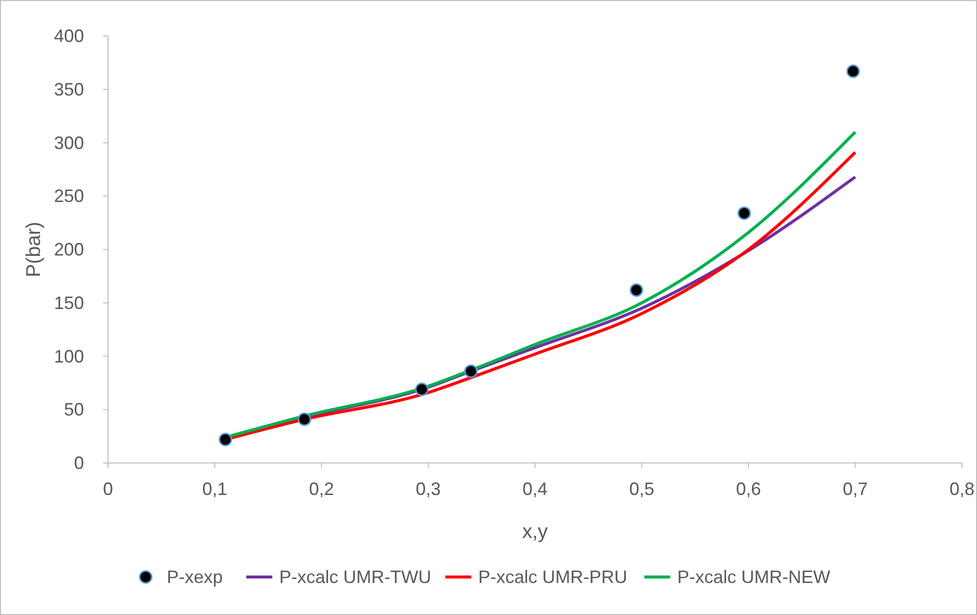  I want to click on x-axis-title: x,y, so click(535, 532).